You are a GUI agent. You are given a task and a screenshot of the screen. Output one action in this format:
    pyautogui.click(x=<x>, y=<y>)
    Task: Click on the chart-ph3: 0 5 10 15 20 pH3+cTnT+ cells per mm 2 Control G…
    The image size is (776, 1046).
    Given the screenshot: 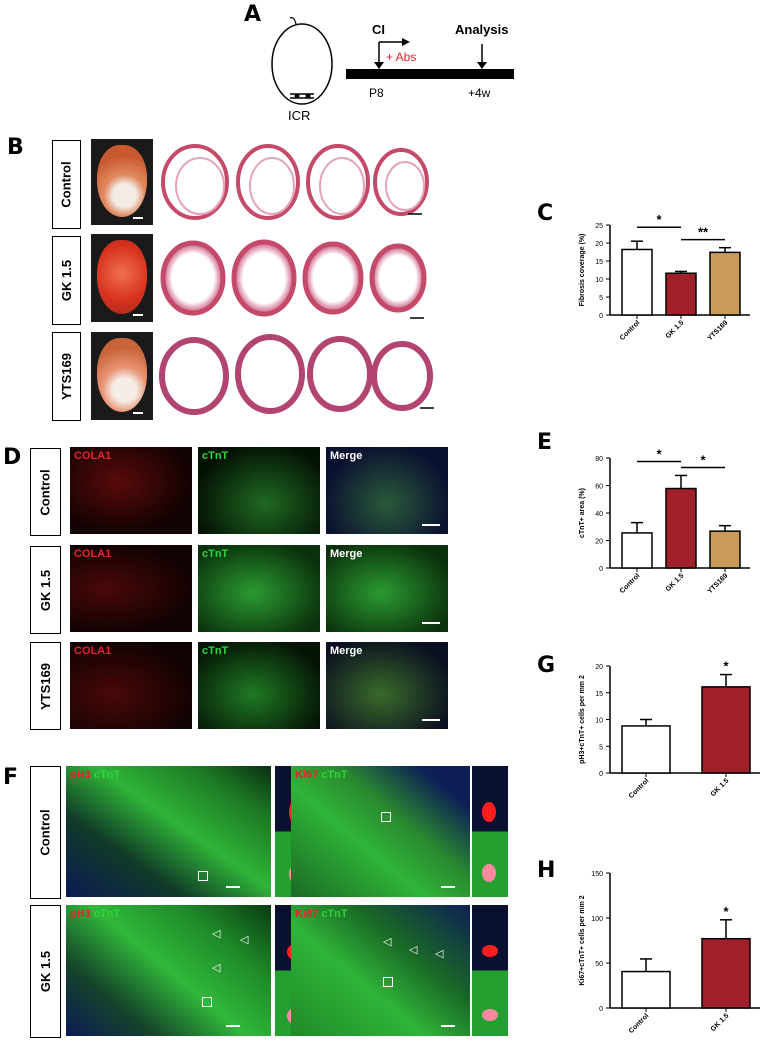 What is the action you would take?
    pyautogui.click(x=669, y=729)
    